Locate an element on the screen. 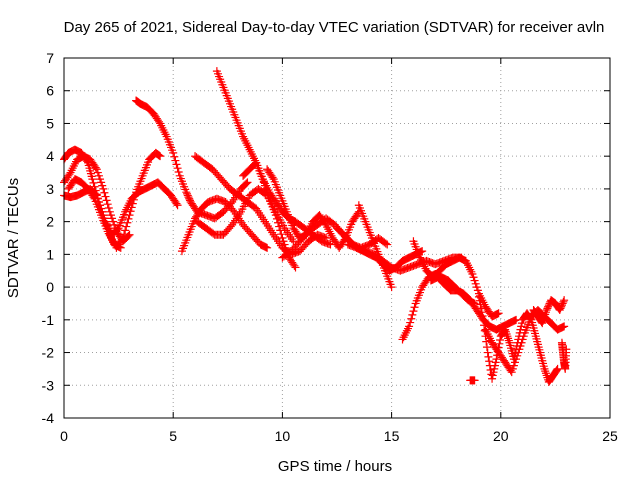 This screenshot has width=640, height=480. y-tick-label: 0 is located at coordinates (50, 287).